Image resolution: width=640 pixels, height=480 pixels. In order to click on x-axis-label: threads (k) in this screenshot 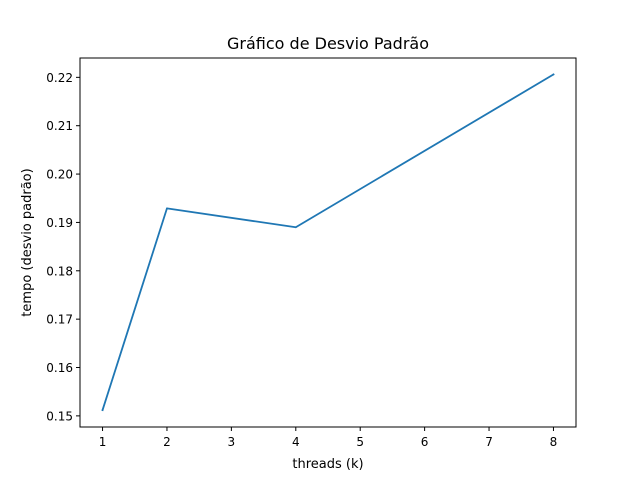, I will do `click(327, 464)`.